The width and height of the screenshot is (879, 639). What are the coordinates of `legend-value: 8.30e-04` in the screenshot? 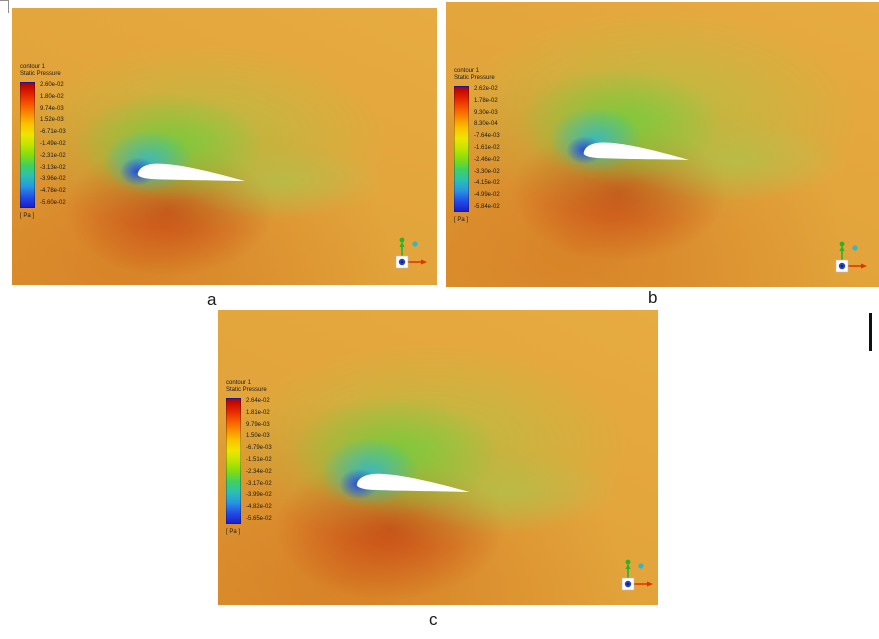 It's located at (486, 124).